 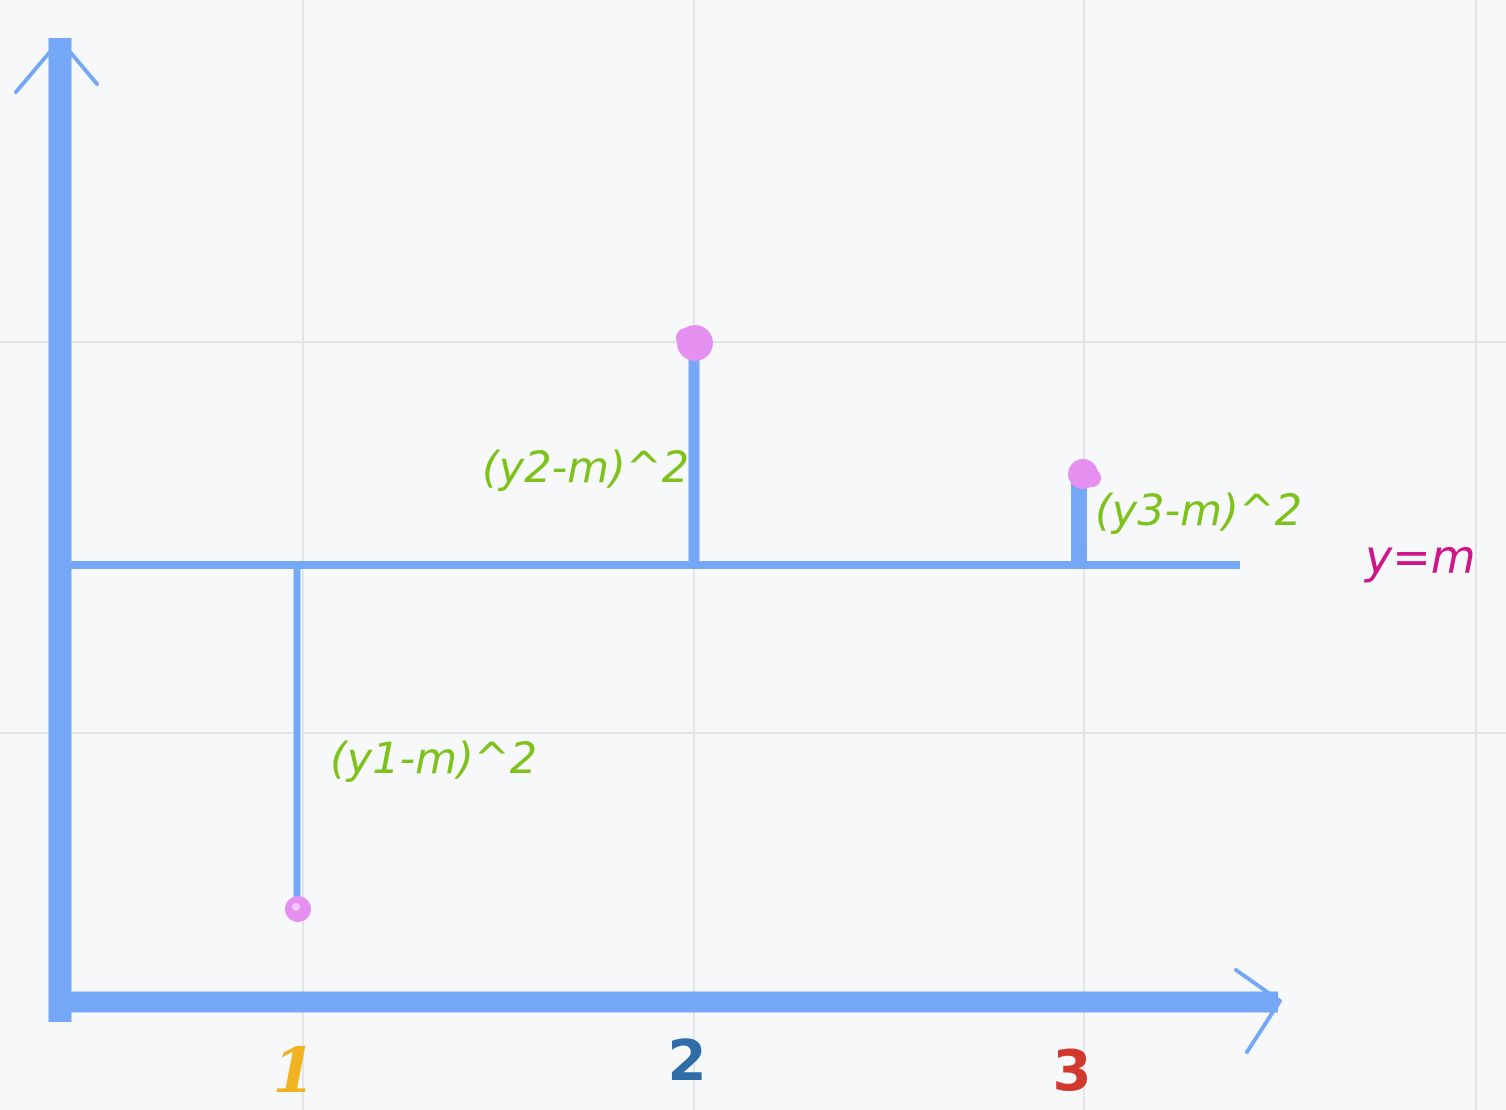 I want to click on mean-line-label: y=m, so click(x=1419, y=557).